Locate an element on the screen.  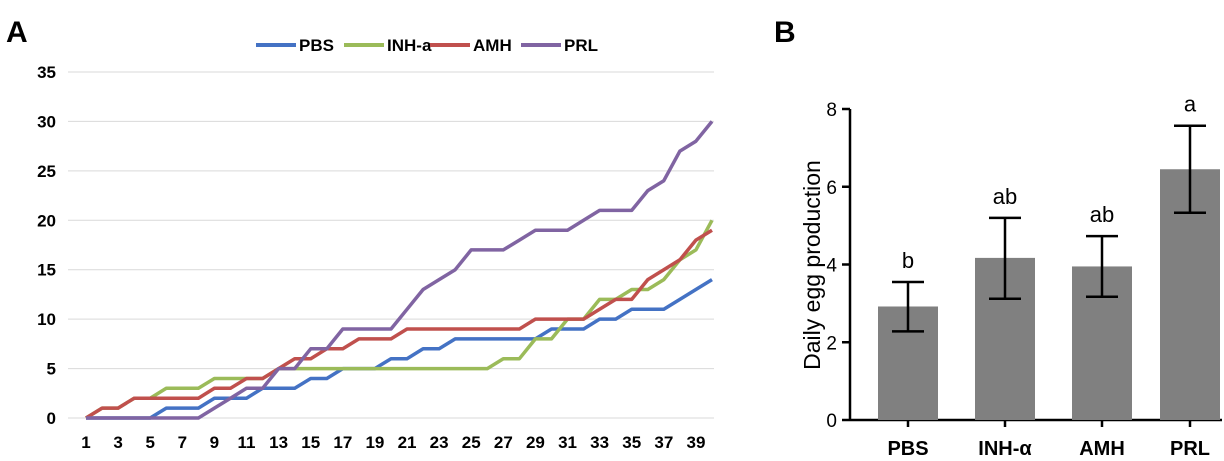
x-tick-label: 13 is located at coordinates (278, 442).